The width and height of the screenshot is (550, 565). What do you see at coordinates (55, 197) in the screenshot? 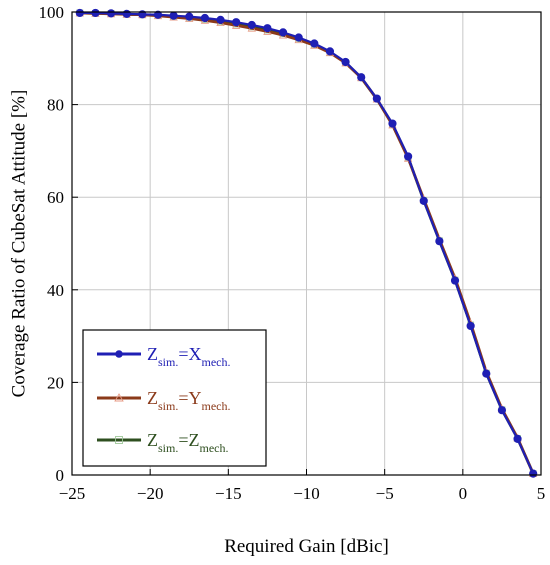
I see `y-tick-label: 60` at bounding box center [55, 197].